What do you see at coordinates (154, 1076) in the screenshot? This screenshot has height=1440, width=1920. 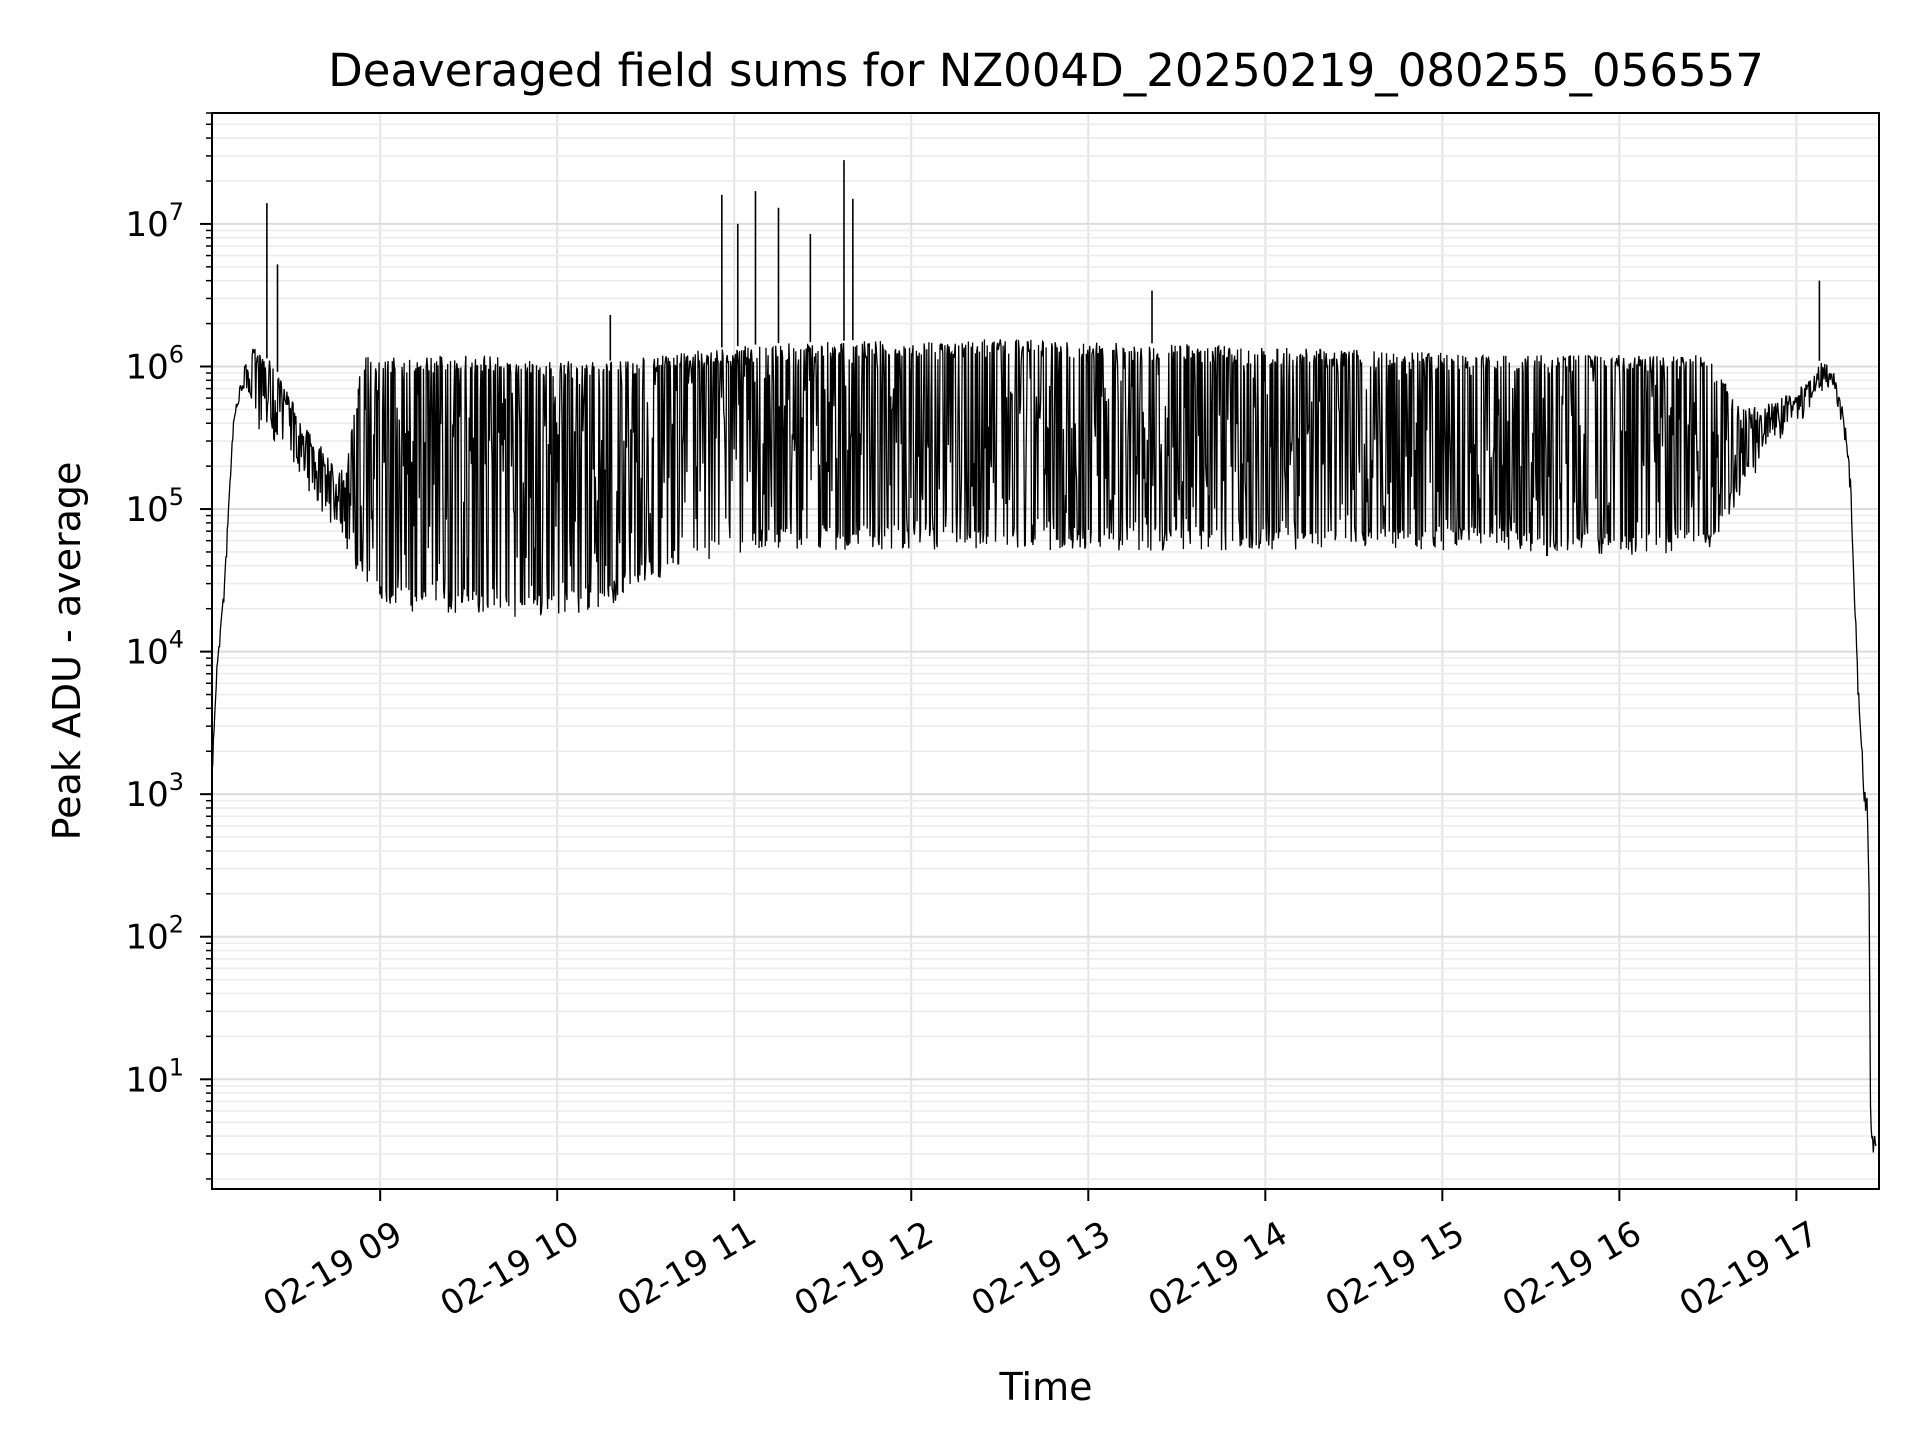 I see `y-tick-label: 10¹` at bounding box center [154, 1076].